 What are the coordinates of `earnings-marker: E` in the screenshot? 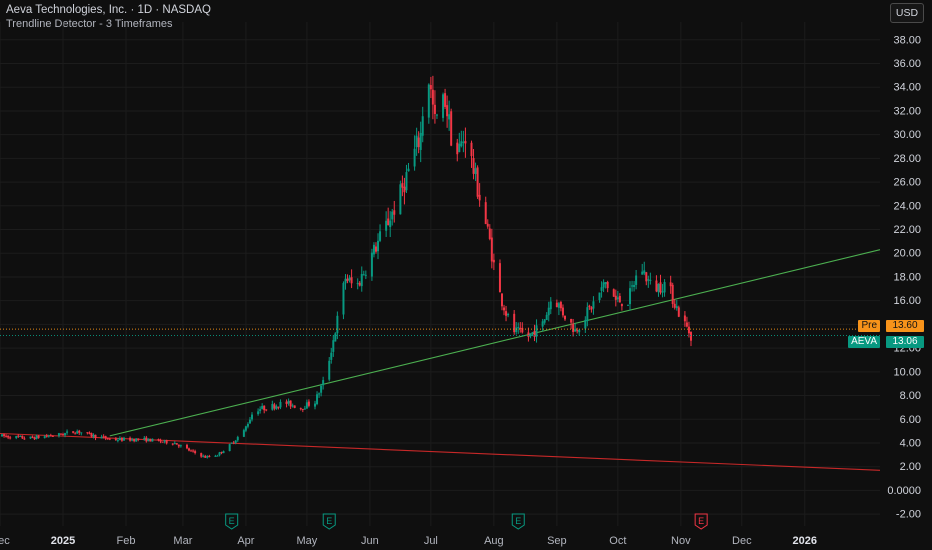 It's located at (518, 521).